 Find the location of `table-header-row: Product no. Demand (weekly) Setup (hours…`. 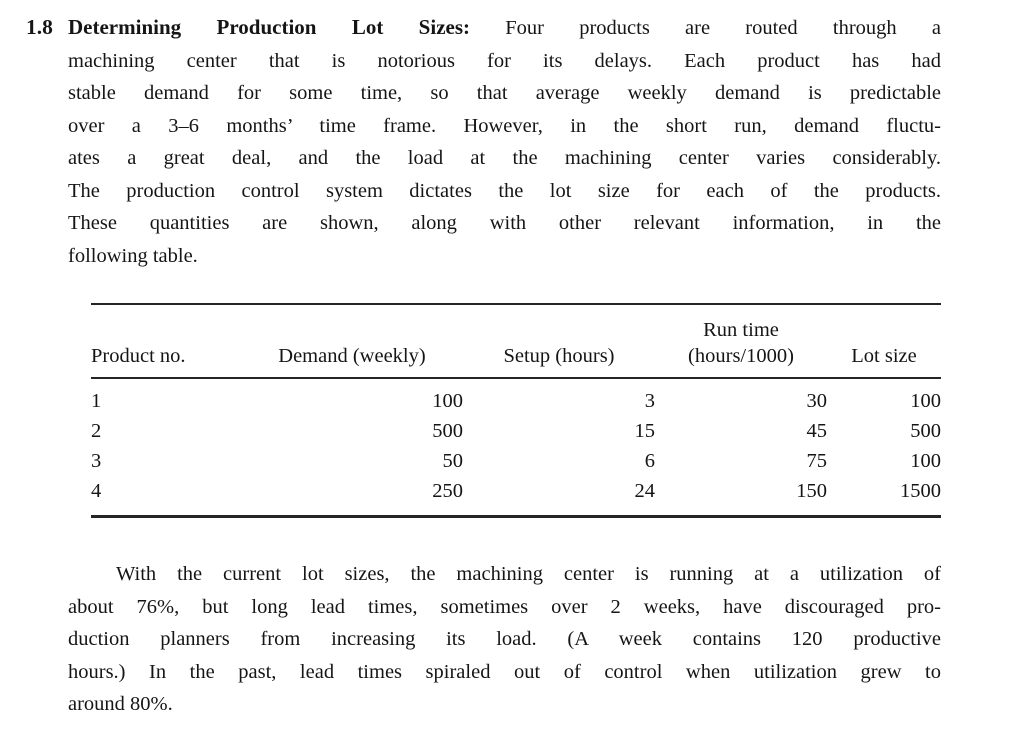

table-header-row: Product no. Demand (weekly) Setup (hours… is located at coordinates (516, 341).